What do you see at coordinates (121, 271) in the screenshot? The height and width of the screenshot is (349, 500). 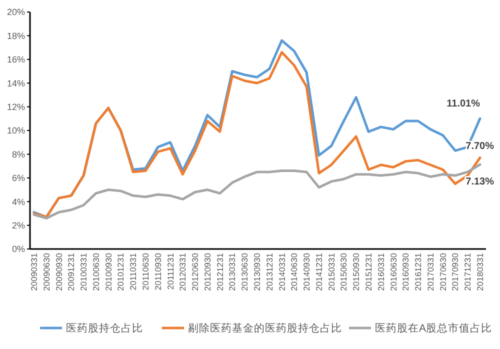 I see `x-tick-label: 20101231` at bounding box center [121, 271].